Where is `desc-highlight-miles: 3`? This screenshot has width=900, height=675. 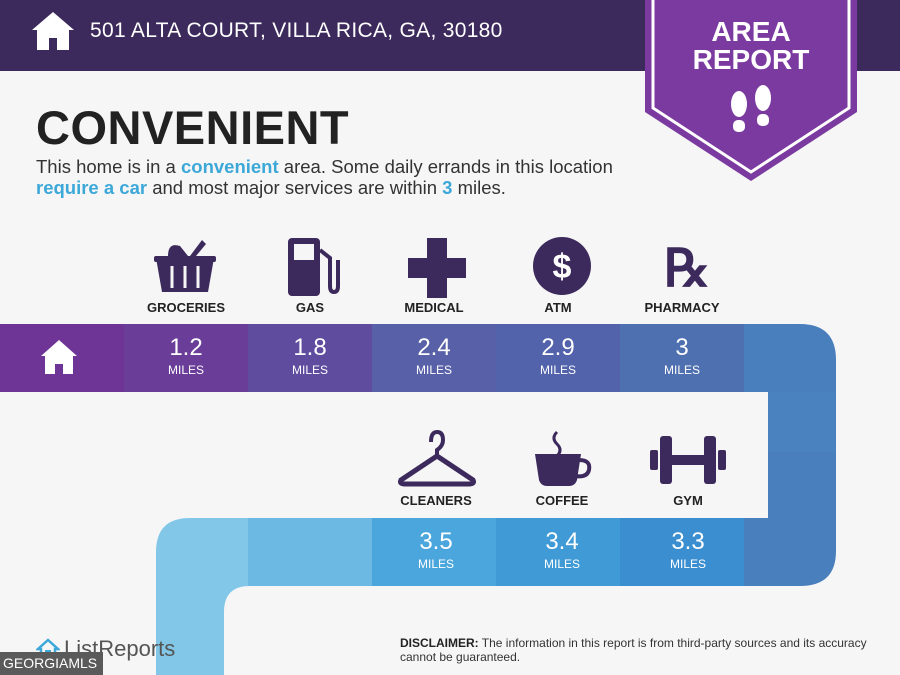
desc-highlight-miles: 3 is located at coordinates (447, 187).